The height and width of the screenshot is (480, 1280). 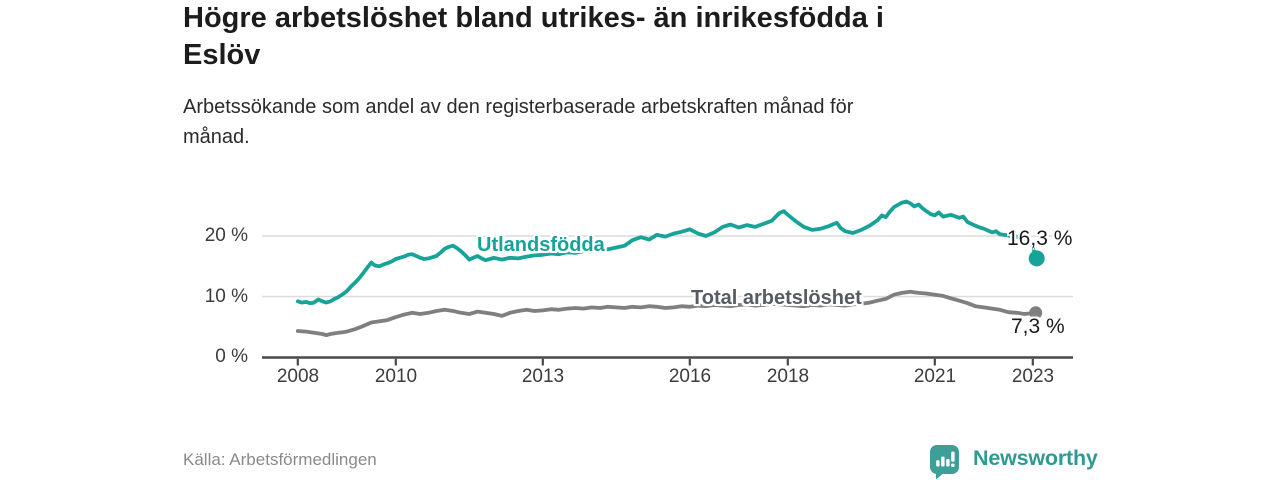 What do you see at coordinates (788, 376) in the screenshot?
I see `x-tick-label: 2018` at bounding box center [788, 376].